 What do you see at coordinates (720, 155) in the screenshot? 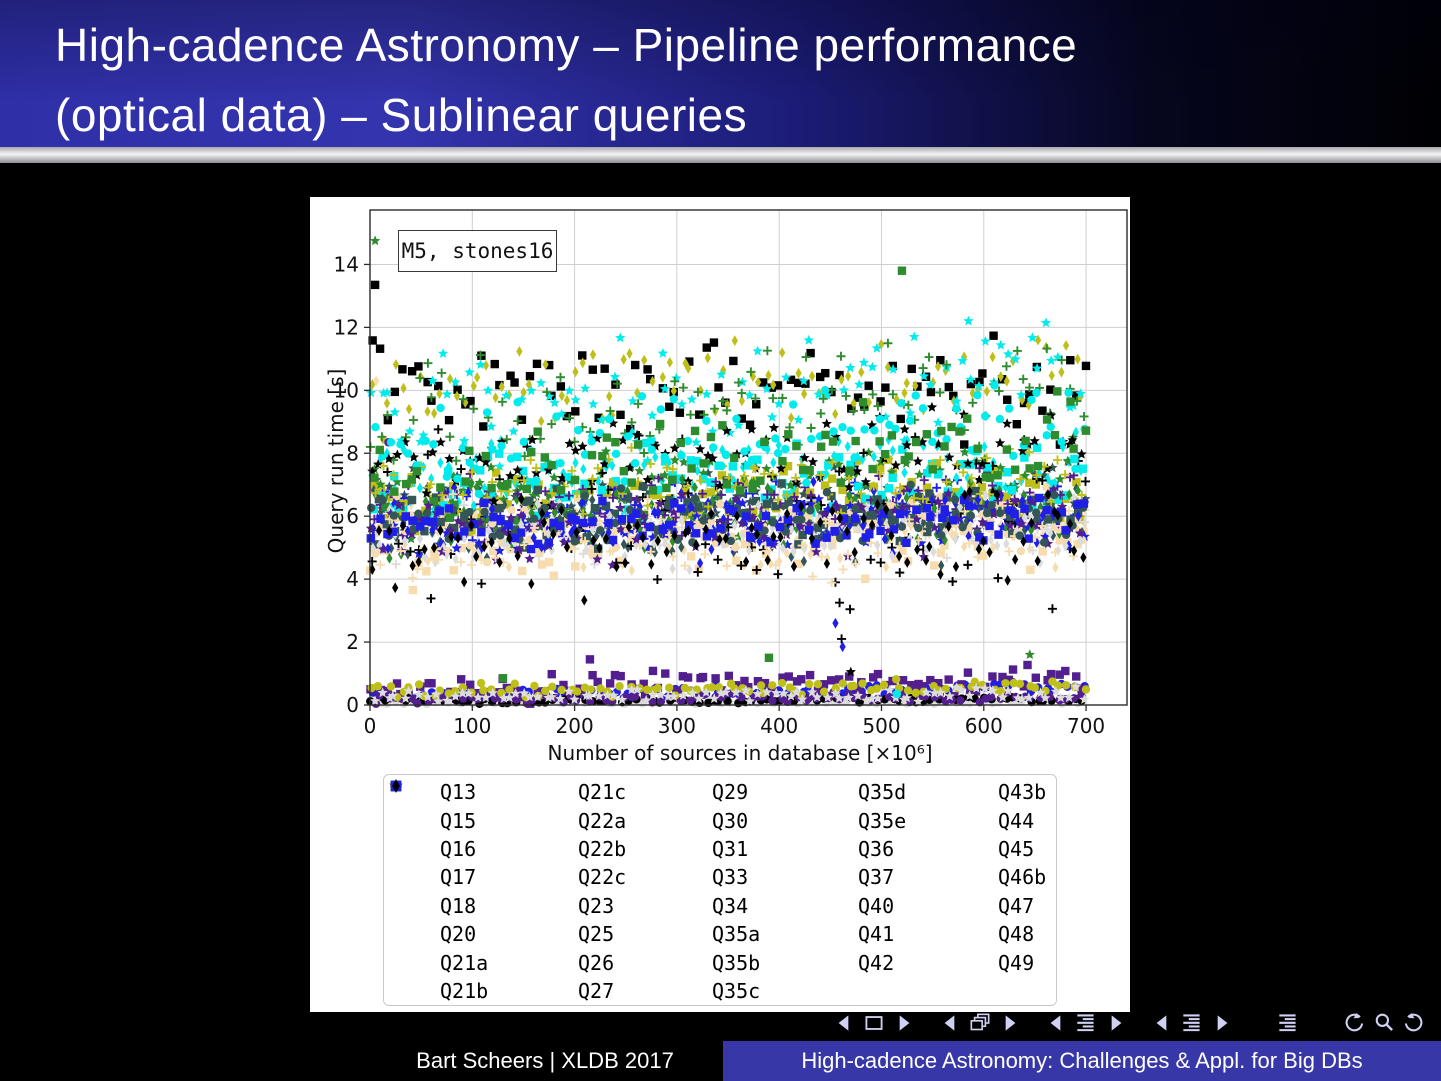
I see `title-divider-strip` at bounding box center [720, 155].